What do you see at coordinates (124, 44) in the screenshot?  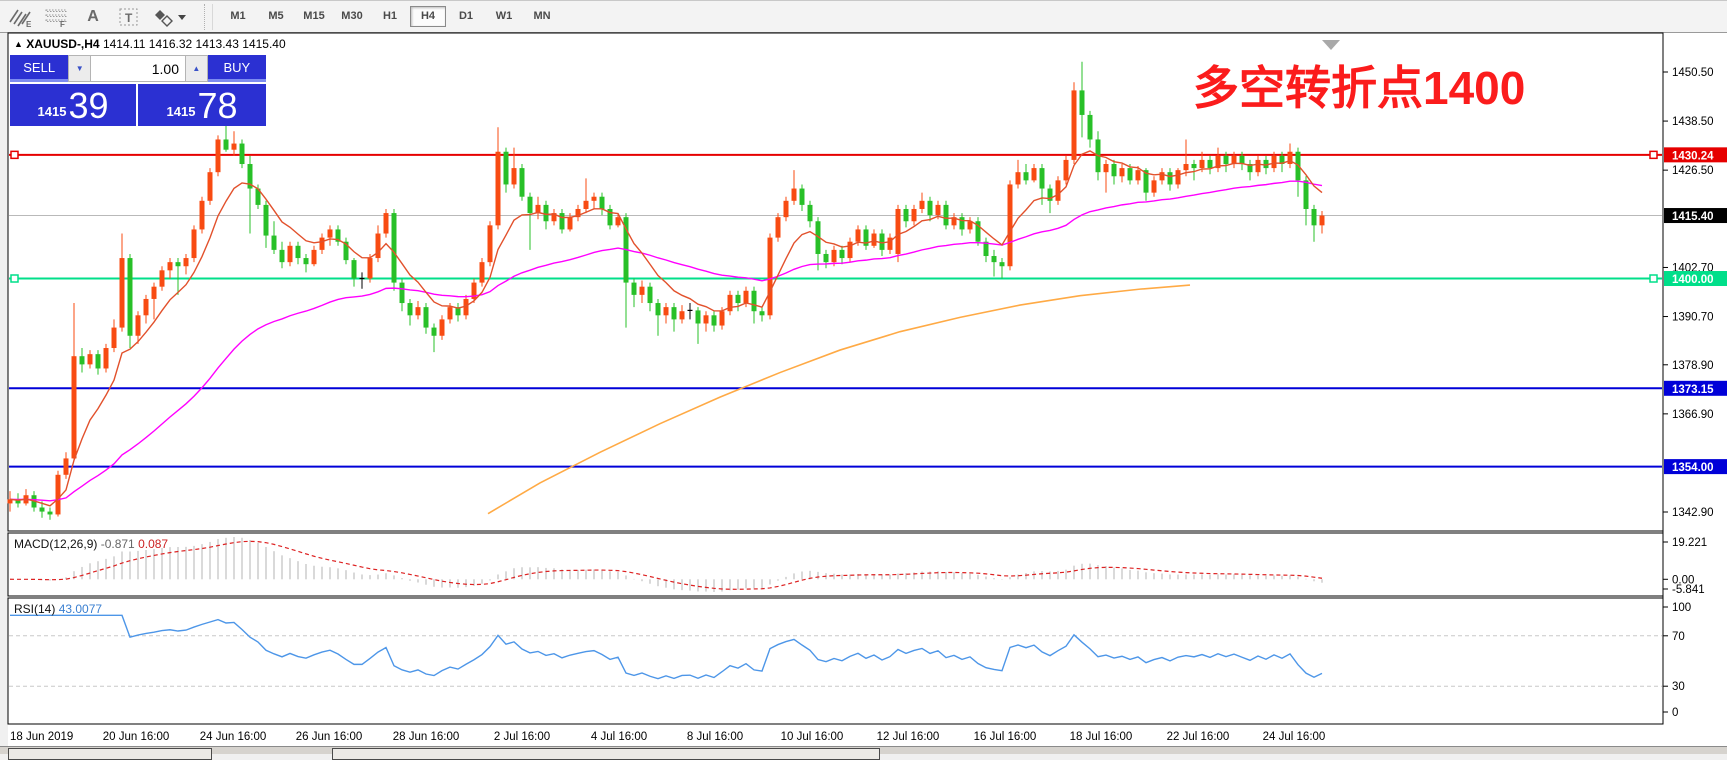 I see `quote-open: 1414.11` at bounding box center [124, 44].